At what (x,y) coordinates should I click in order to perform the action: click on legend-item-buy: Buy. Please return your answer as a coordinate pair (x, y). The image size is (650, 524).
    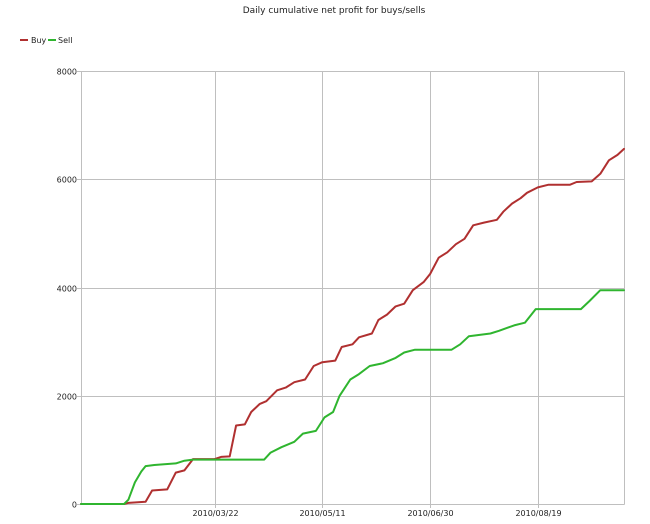
    Looking at the image, I should click on (33, 40).